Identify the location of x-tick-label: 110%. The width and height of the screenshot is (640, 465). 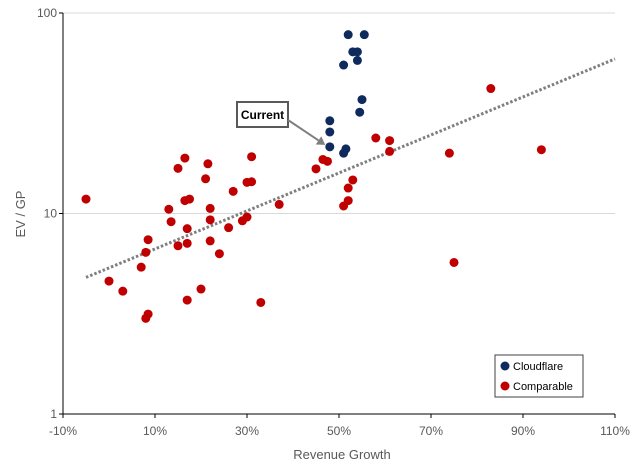
(615, 431).